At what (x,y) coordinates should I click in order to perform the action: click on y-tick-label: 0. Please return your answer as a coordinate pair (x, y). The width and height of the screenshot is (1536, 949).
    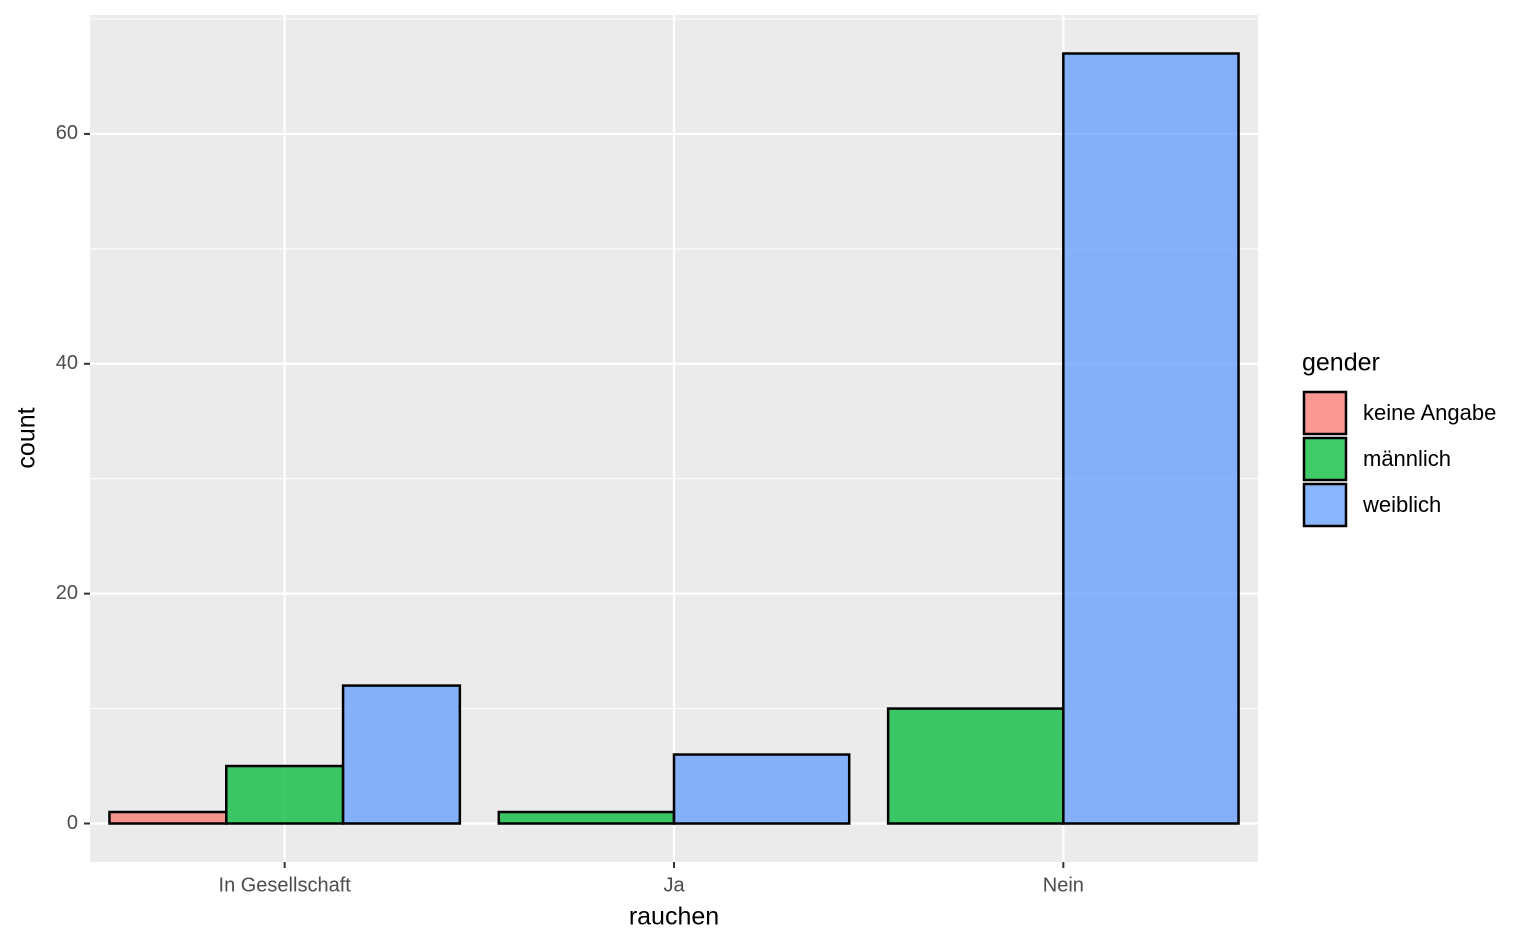
    Looking at the image, I should click on (72, 823).